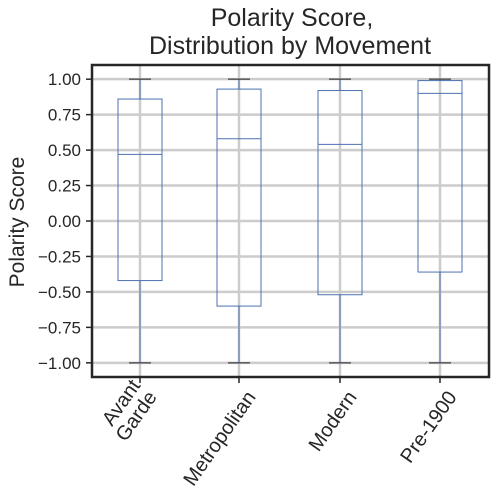  I want to click on x-tick-label-line: Pre-1900, so click(428, 427).